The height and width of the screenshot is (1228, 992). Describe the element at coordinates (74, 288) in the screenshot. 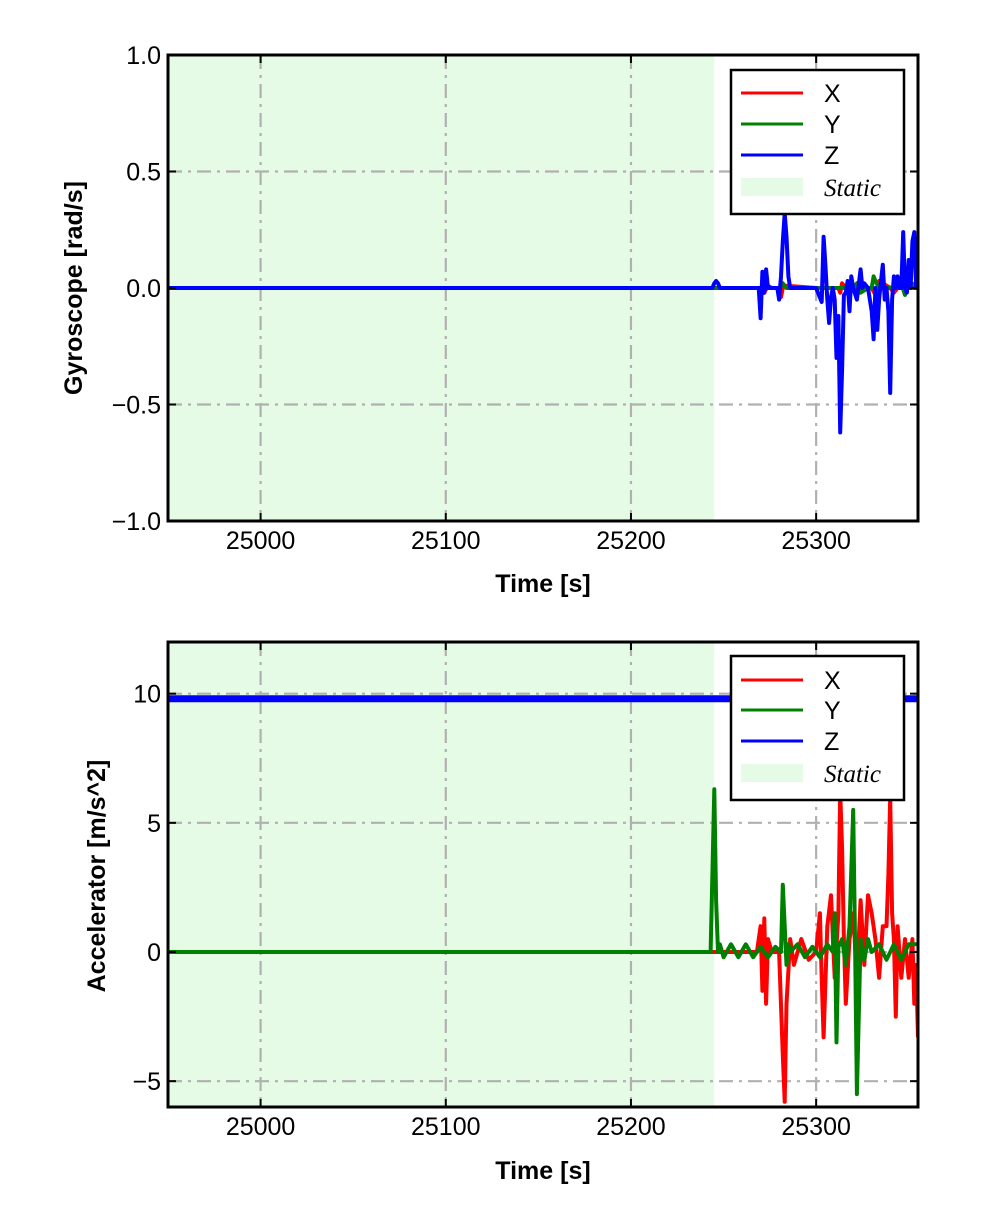

I see `y-axis-label: Gyroscope [rad/s]` at that location.